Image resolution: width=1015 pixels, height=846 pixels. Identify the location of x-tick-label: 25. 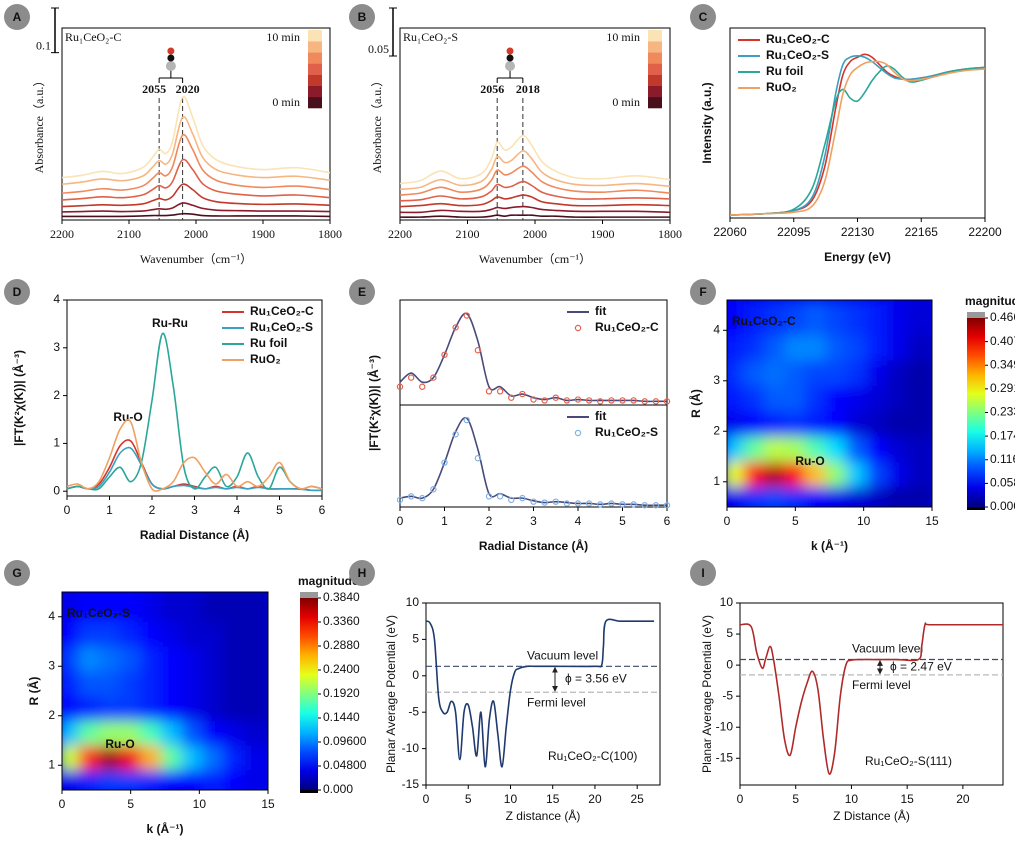
(638, 799).